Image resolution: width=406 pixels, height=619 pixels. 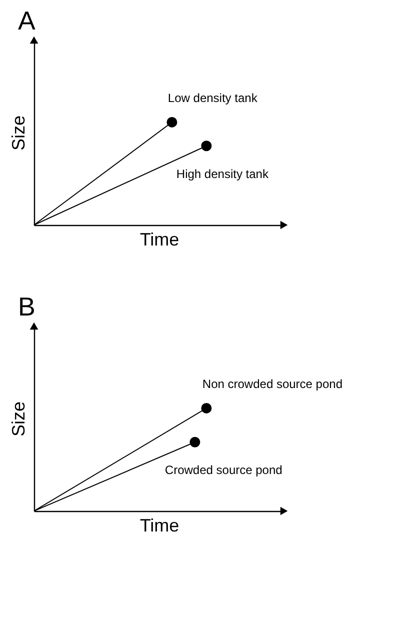 I want to click on series-label: High density tank, so click(x=223, y=173).